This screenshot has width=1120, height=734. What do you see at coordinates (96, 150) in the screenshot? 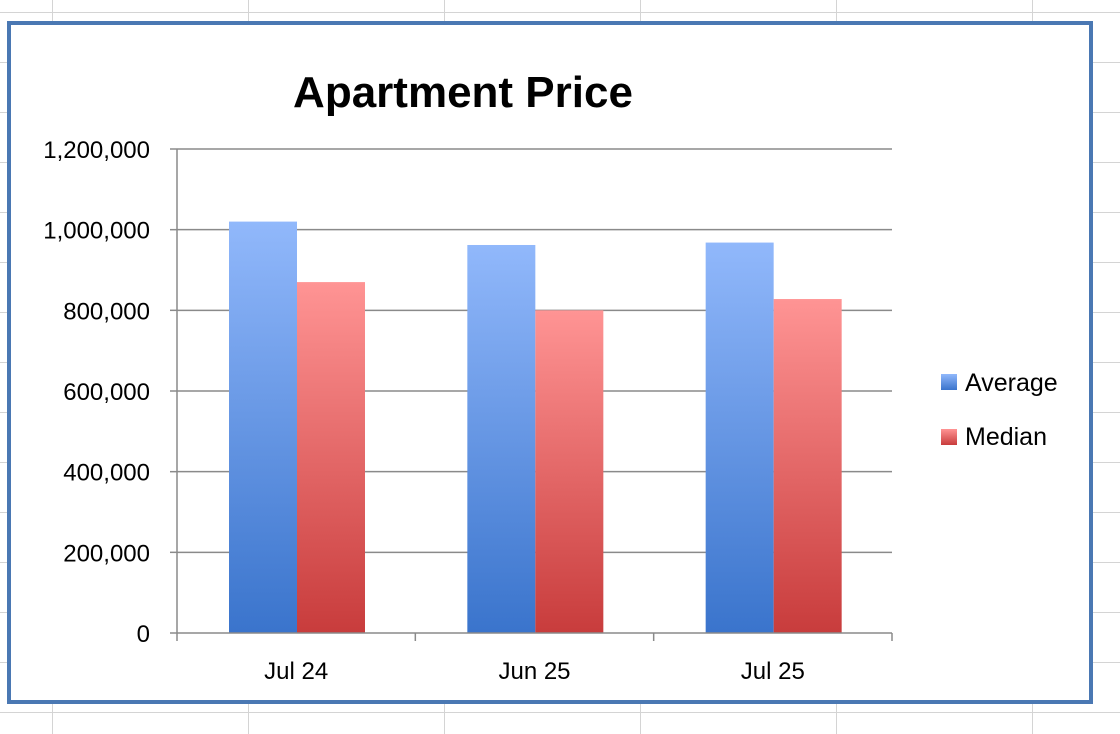
I see `y-tick-label: 1,200,000` at bounding box center [96, 150].